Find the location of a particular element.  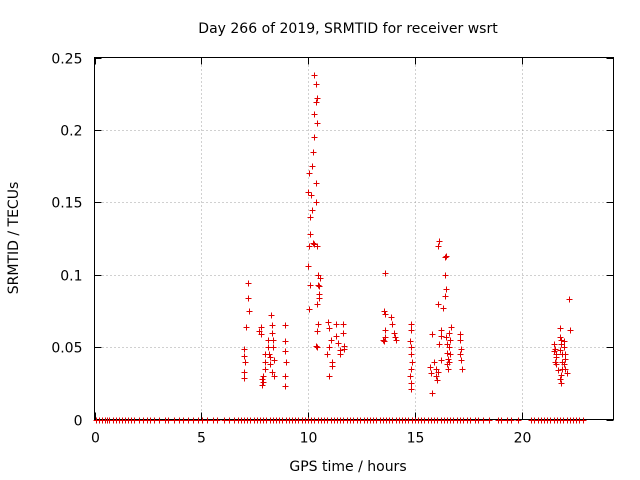

x-tick-label: 20 is located at coordinates (523, 439).